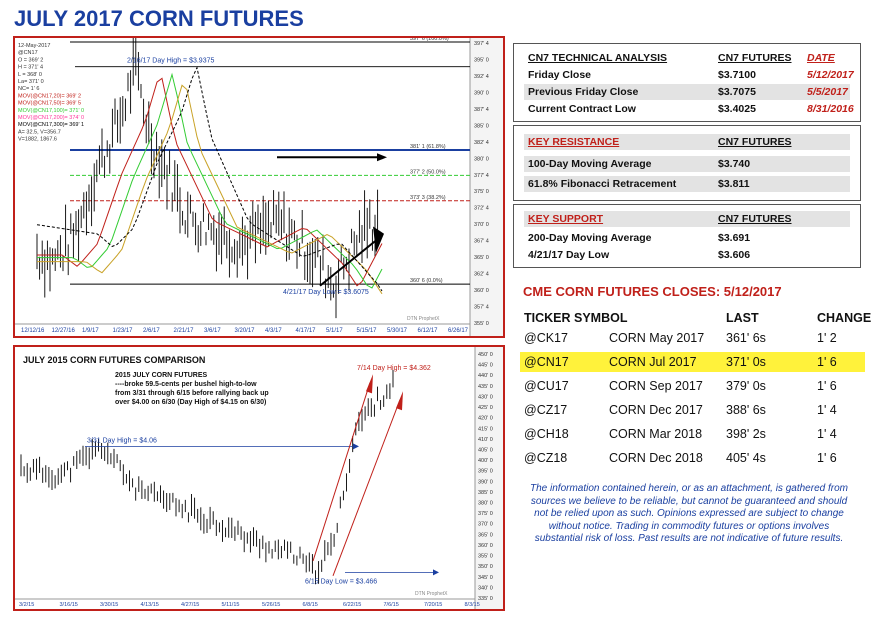  What do you see at coordinates (653, 362) in the screenshot?
I see `contract-cell: CORN Jul 2017` at bounding box center [653, 362].